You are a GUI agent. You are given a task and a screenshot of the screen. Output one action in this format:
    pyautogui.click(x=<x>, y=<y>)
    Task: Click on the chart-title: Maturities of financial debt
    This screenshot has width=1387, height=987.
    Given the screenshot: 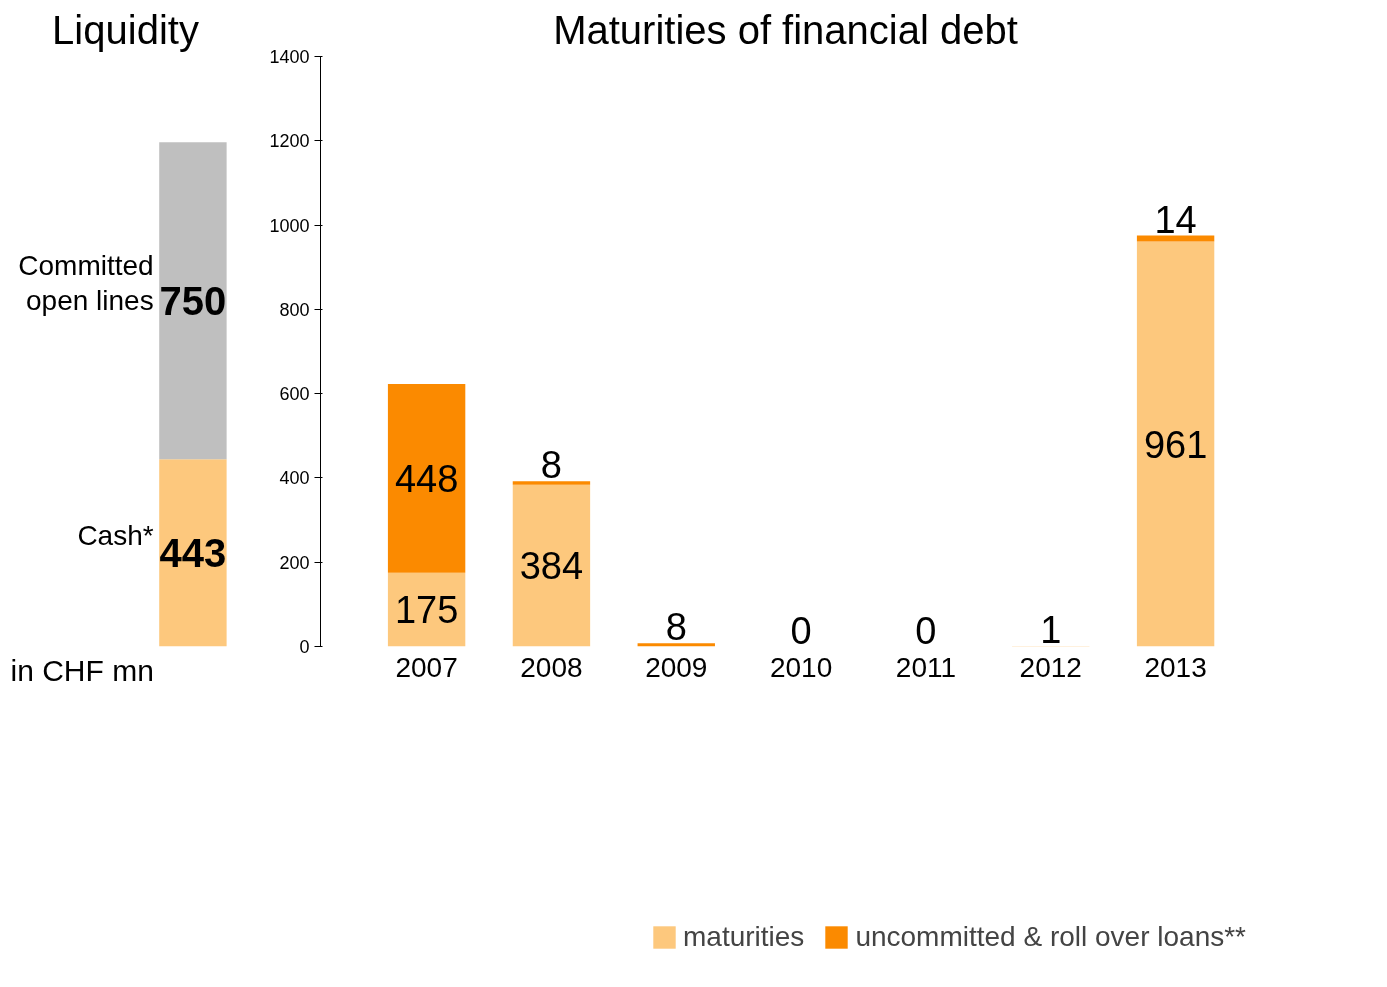 What is the action you would take?
    pyautogui.click(x=785, y=29)
    